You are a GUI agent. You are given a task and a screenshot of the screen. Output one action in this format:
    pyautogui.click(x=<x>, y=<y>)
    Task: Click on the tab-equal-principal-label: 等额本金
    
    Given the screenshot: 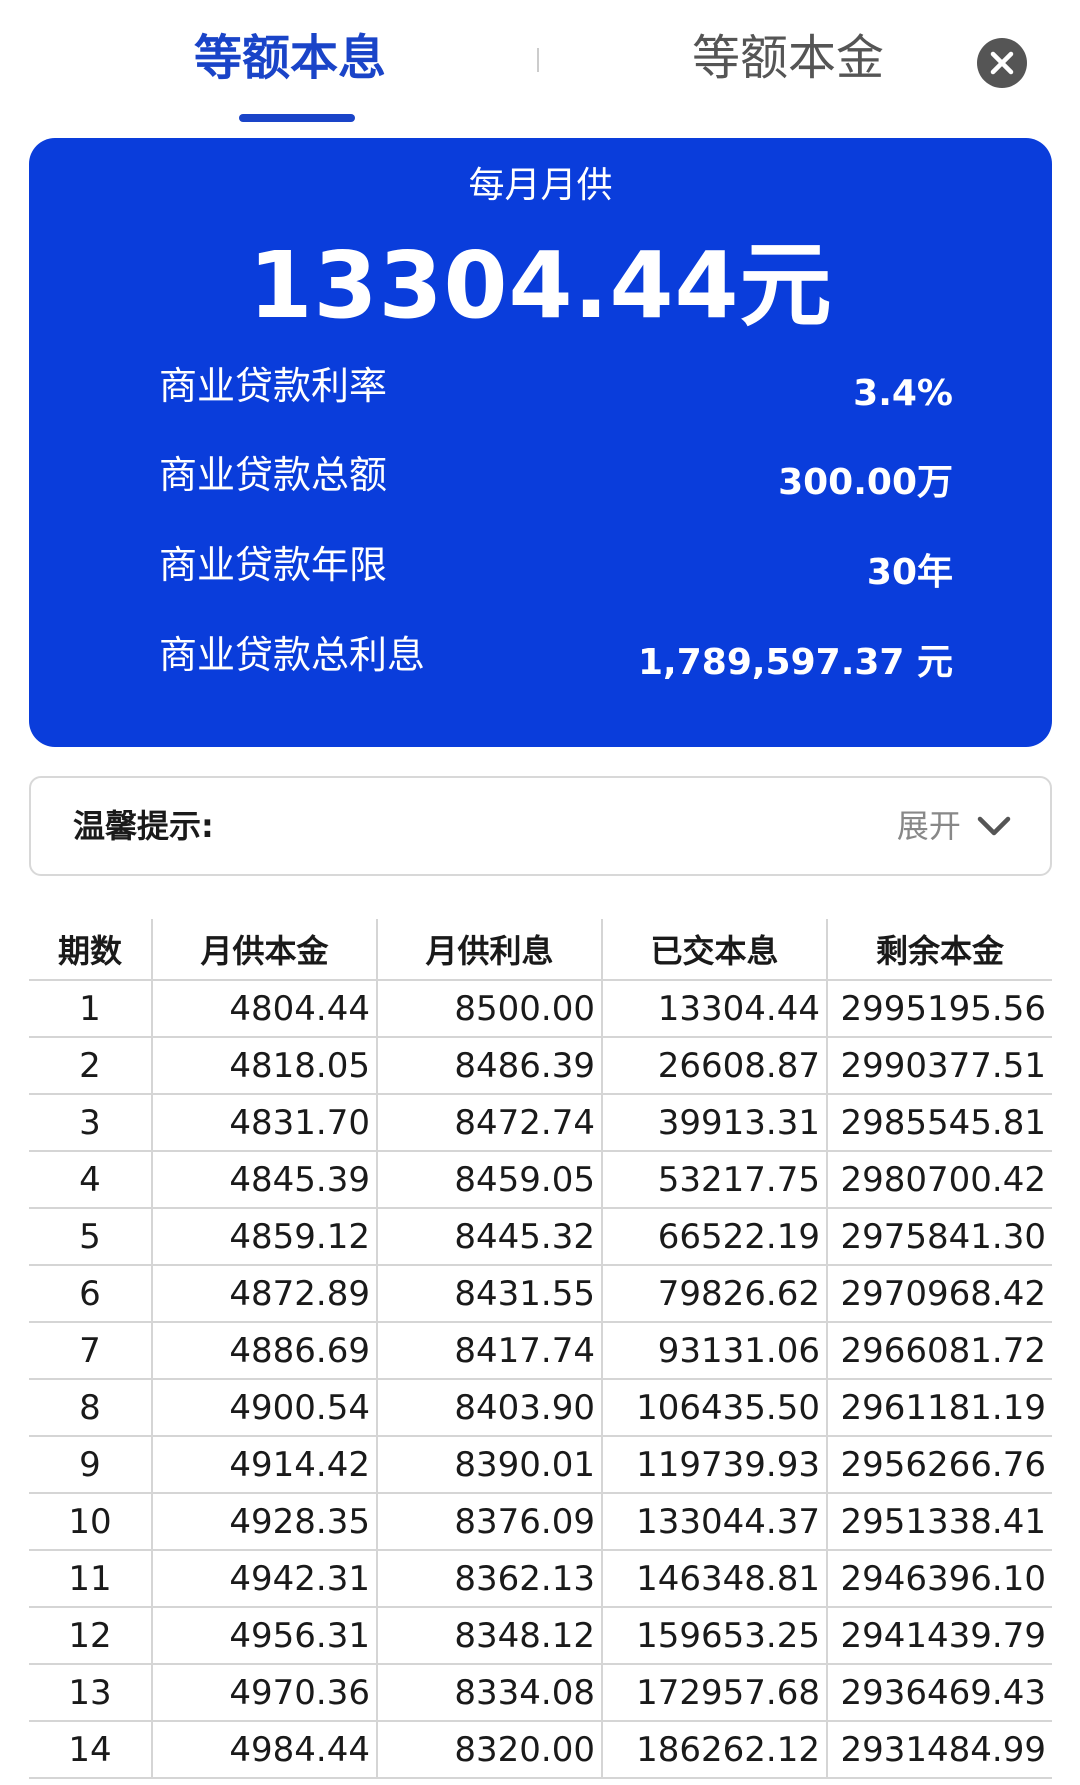 What is the action you would take?
    pyautogui.click(x=788, y=58)
    